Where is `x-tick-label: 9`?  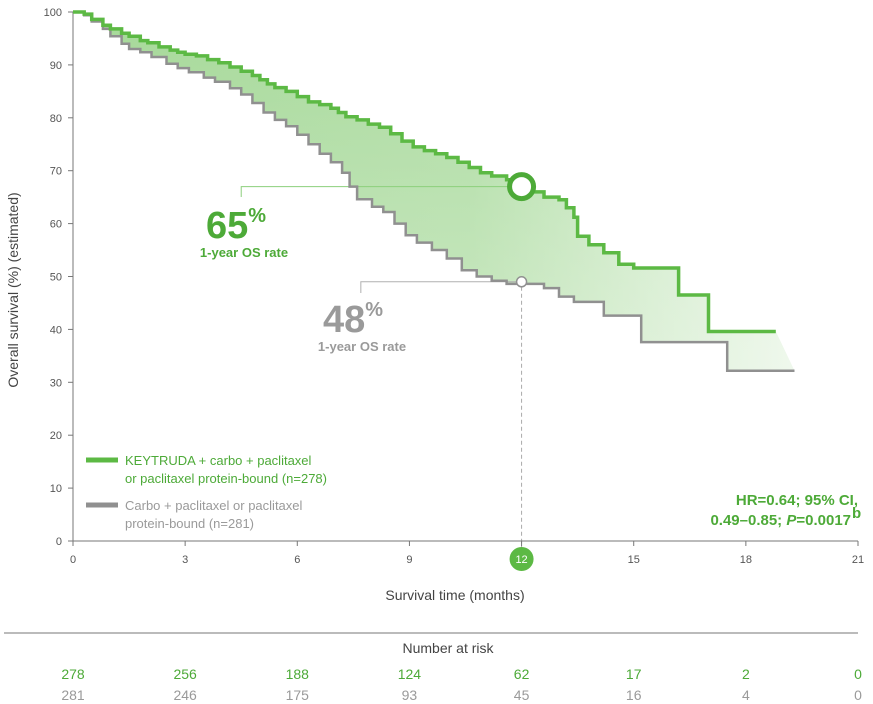 x-tick-label: 9 is located at coordinates (409, 560).